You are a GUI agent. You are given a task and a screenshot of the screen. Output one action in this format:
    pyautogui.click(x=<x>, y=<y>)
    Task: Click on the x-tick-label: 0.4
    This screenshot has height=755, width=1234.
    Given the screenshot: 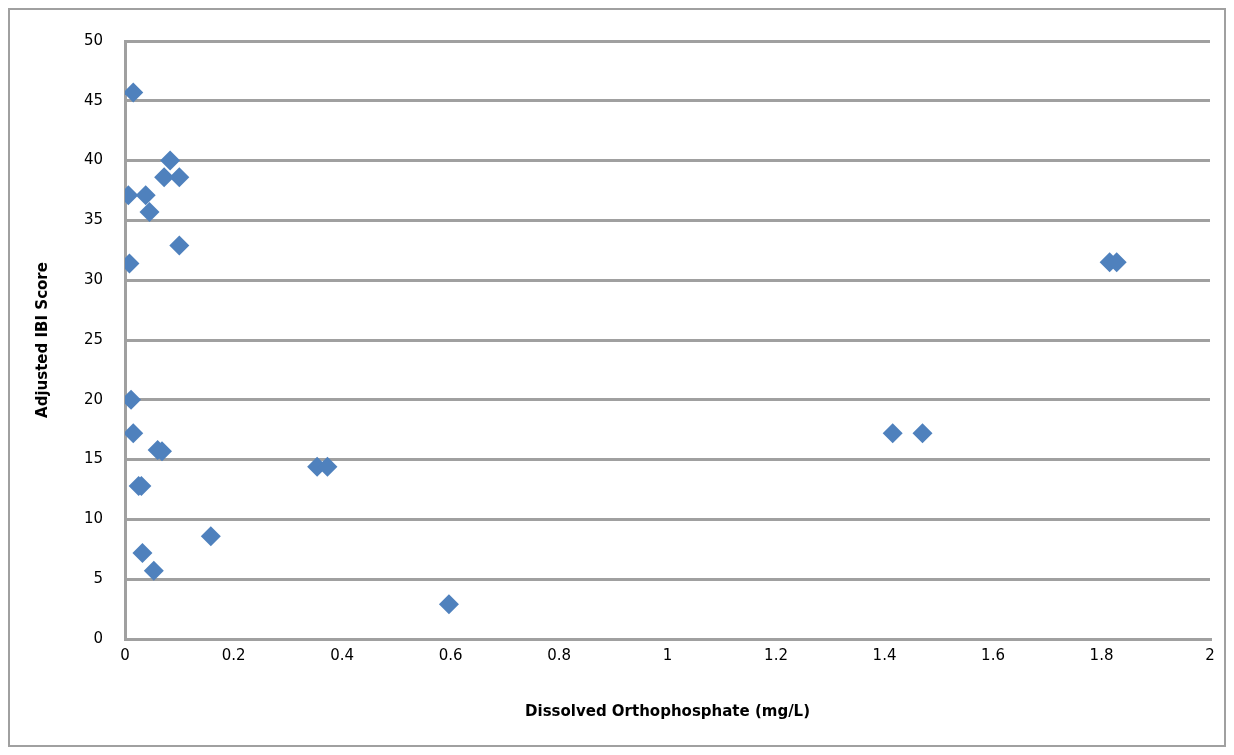 What is the action you would take?
    pyautogui.click(x=342, y=654)
    